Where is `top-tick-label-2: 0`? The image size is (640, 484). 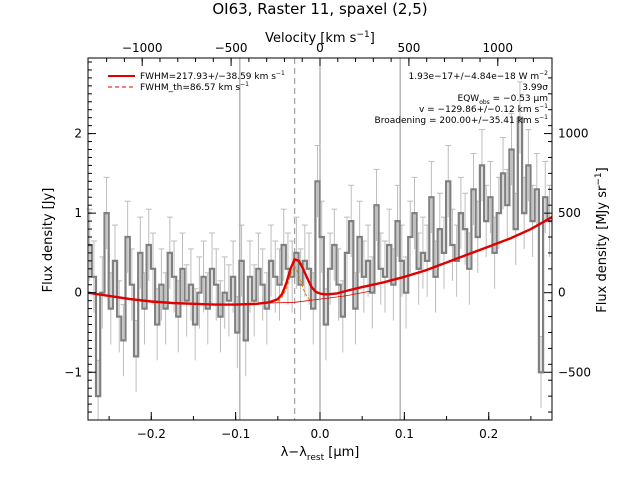
top-tick-label-2: 0 is located at coordinates (320, 48).